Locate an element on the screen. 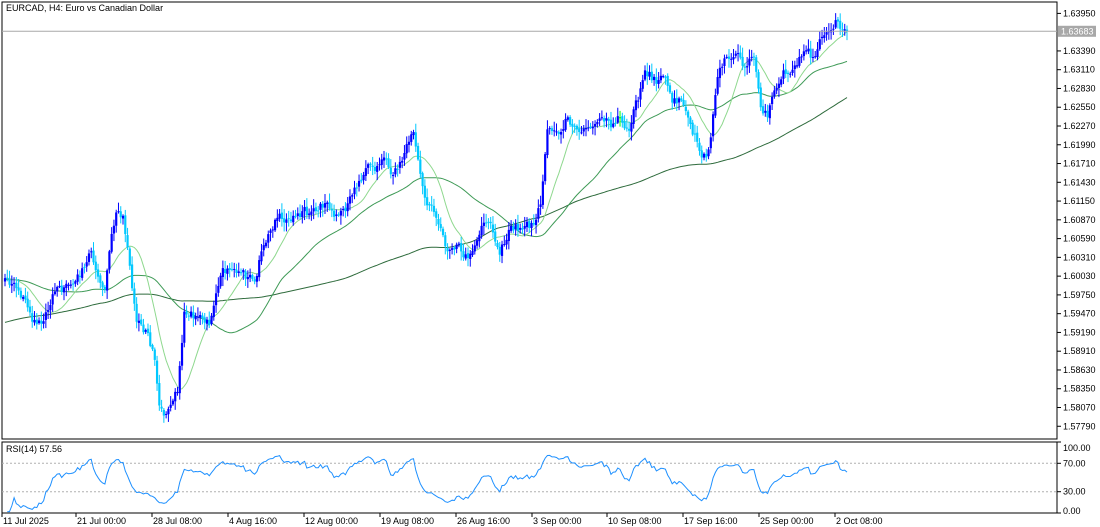  price-tick-label: 1.61150 is located at coordinates (1079, 201).